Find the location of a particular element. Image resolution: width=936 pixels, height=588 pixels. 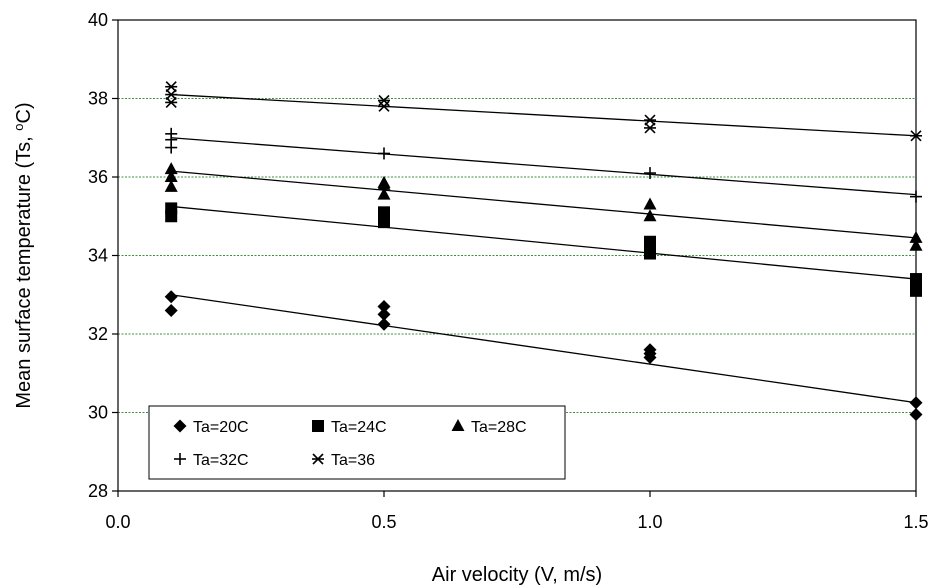

legend-box is located at coordinates (357, 442).